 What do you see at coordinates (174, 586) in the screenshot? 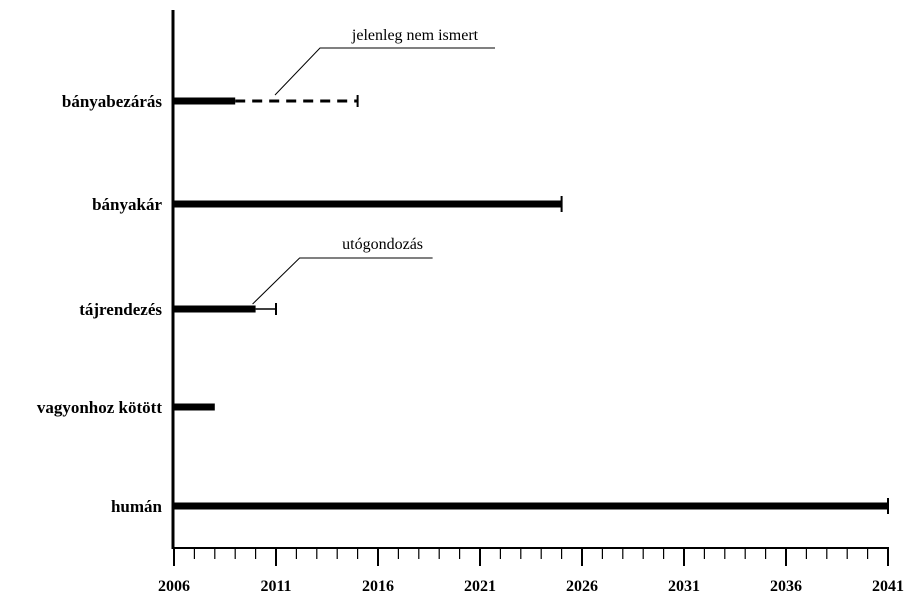
I see `x-tick-label: 2006` at bounding box center [174, 586].